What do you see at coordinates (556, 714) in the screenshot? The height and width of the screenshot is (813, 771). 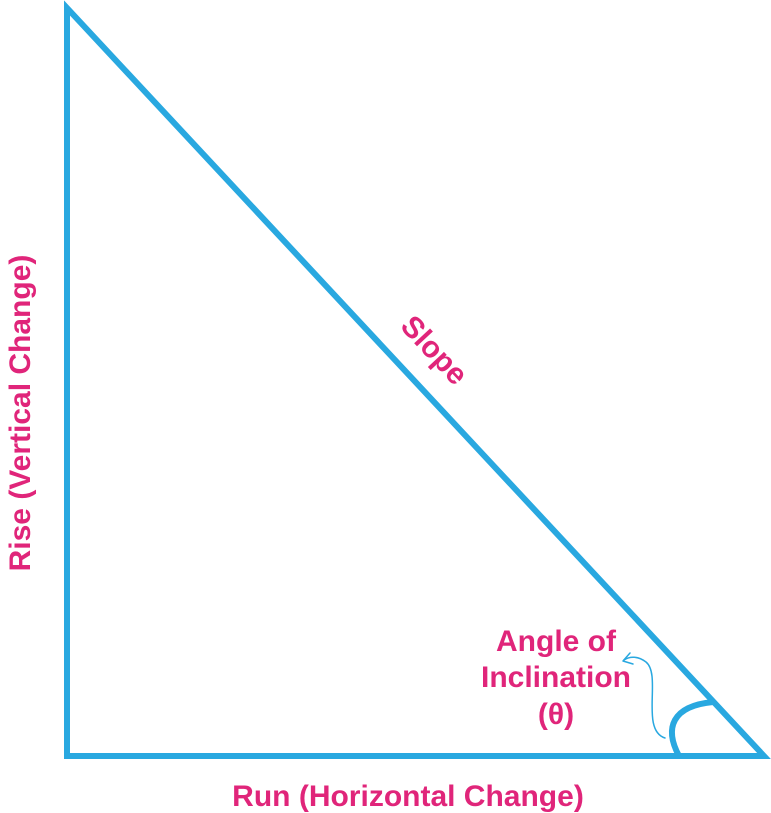 I see `angle-label-line-3: (θ)` at bounding box center [556, 714].